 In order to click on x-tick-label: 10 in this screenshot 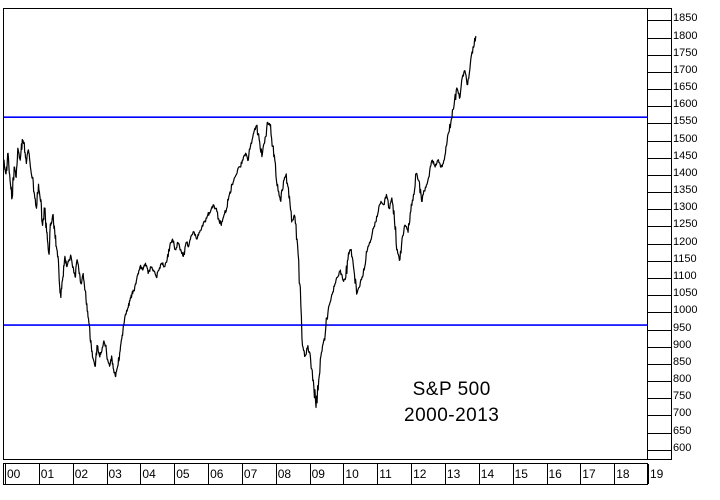, I will do `click(352, 474)`.